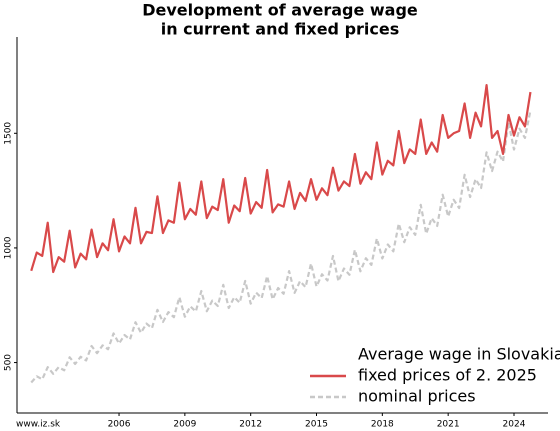 This screenshot has height=431, width=560. I want to click on source: www.iz.sk, so click(38, 425).